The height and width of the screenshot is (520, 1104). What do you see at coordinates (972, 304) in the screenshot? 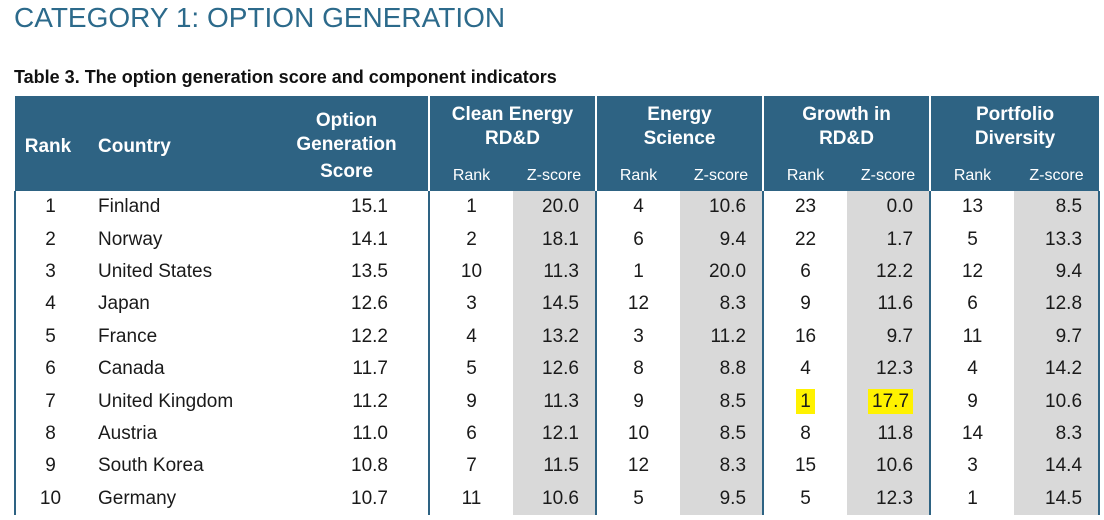
I see `cell-portfolio-rank: 6` at bounding box center [972, 304].